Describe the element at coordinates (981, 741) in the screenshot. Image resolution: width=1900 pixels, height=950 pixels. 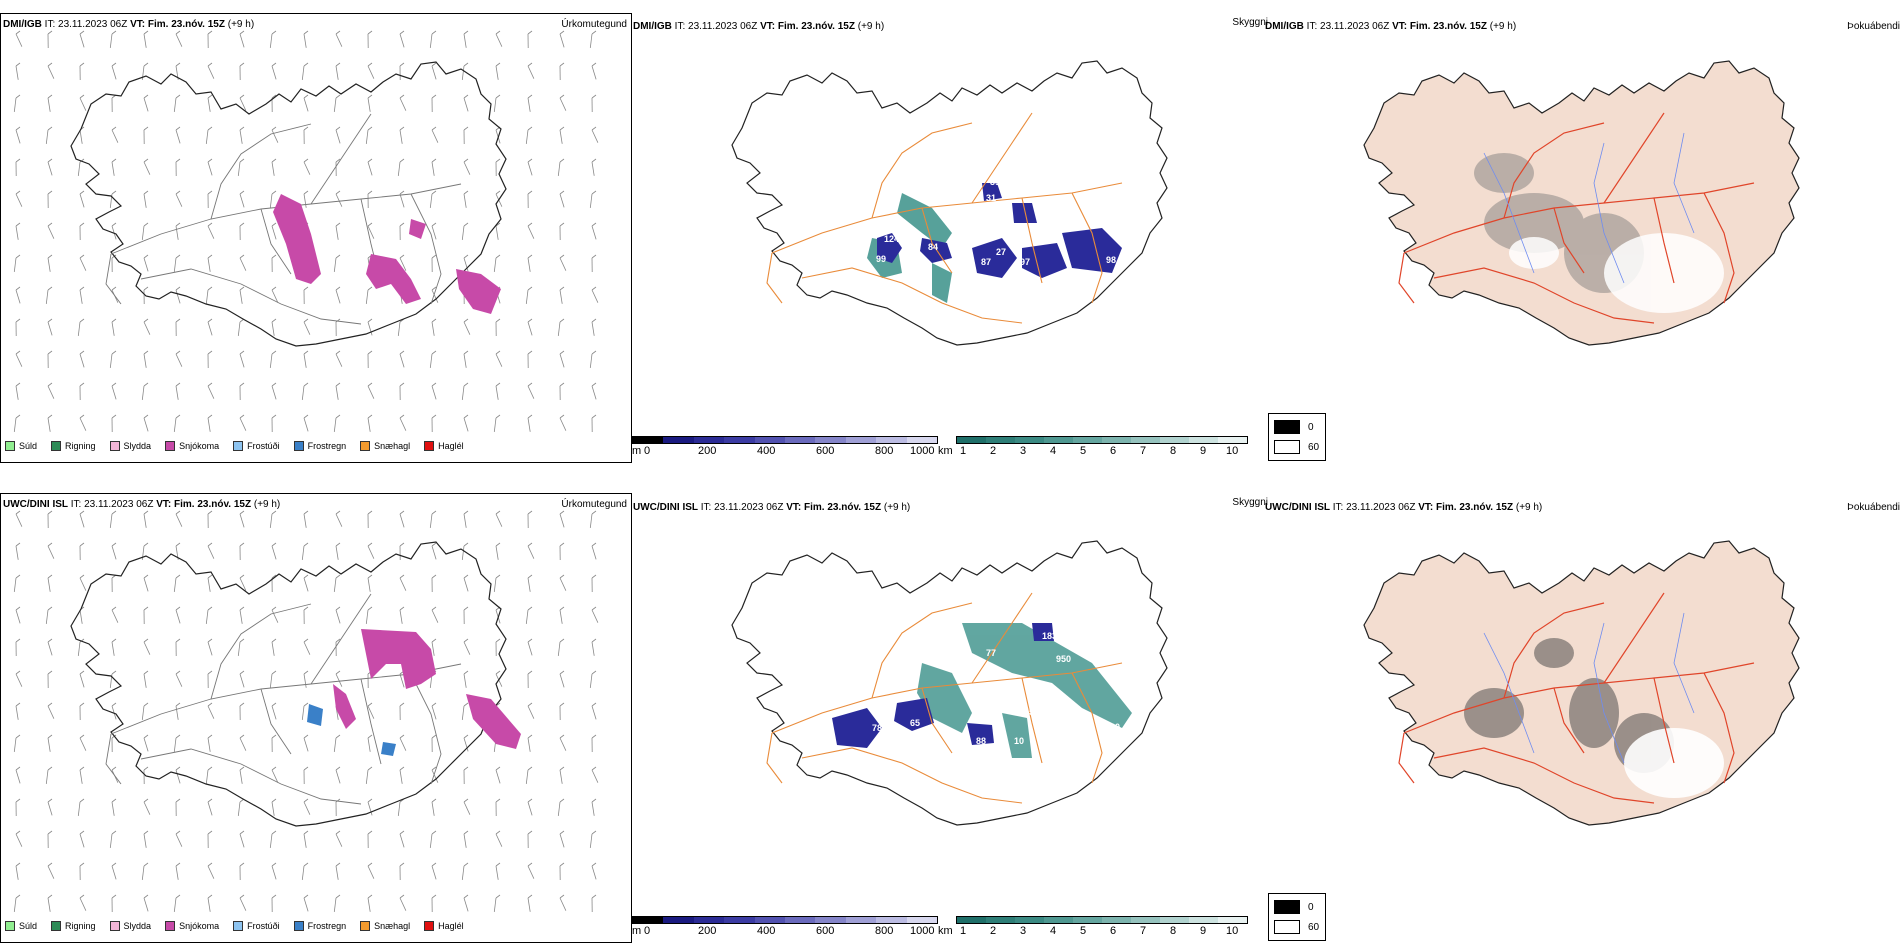
I see `cloud-base-label: 88` at that location.